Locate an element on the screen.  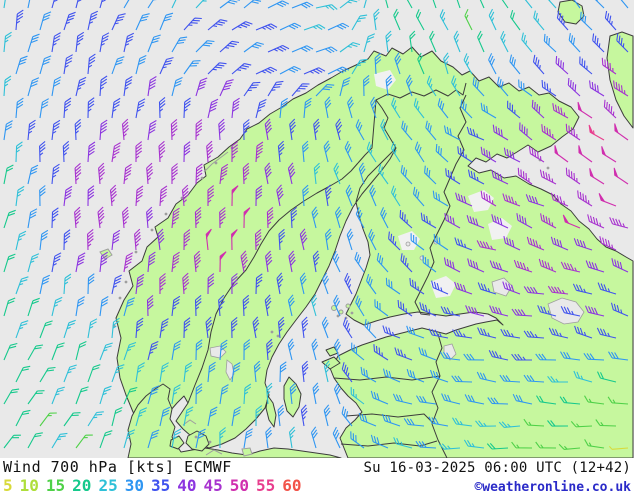
legend-value-20: 20 is located at coordinates (81, 485).